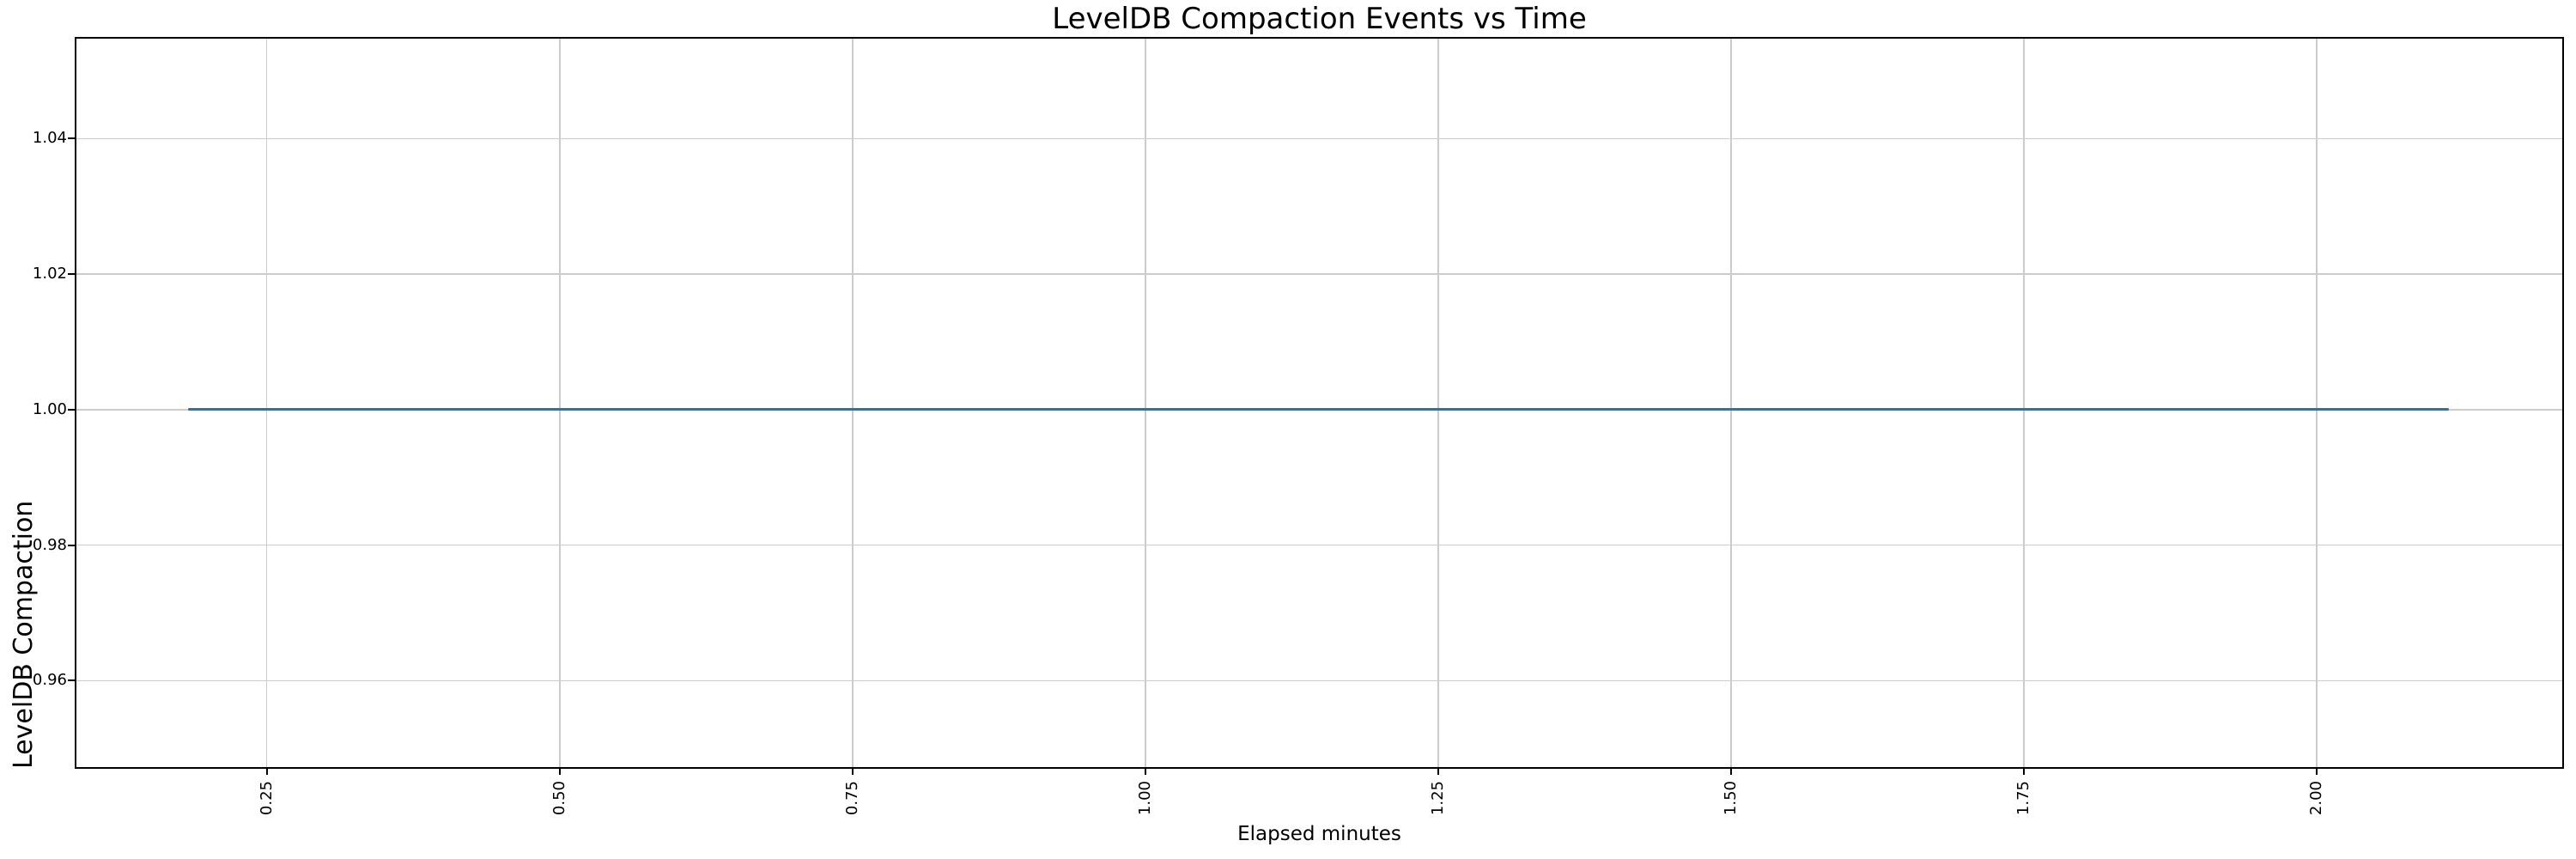 The width and height of the screenshot is (2576, 859). What do you see at coordinates (49, 139) in the screenshot?
I see `y-tick-label: 1.04` at bounding box center [49, 139].